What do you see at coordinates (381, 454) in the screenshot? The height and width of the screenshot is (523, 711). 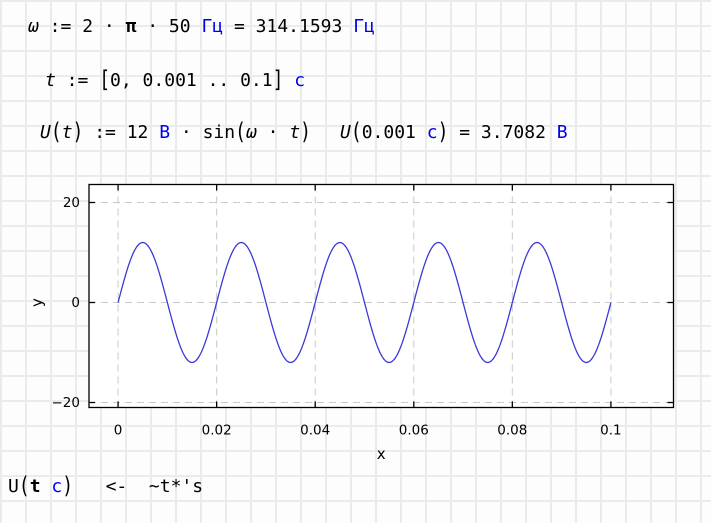 I see `x-axis-label: x` at bounding box center [381, 454].